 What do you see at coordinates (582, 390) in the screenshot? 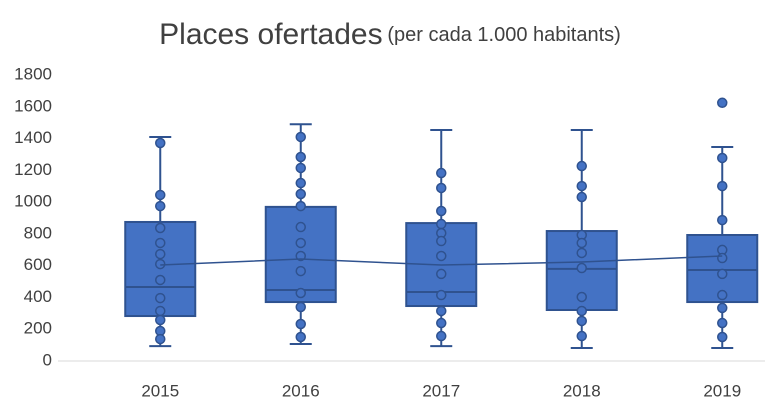
I see `x-tick-label: 2018` at bounding box center [582, 390].